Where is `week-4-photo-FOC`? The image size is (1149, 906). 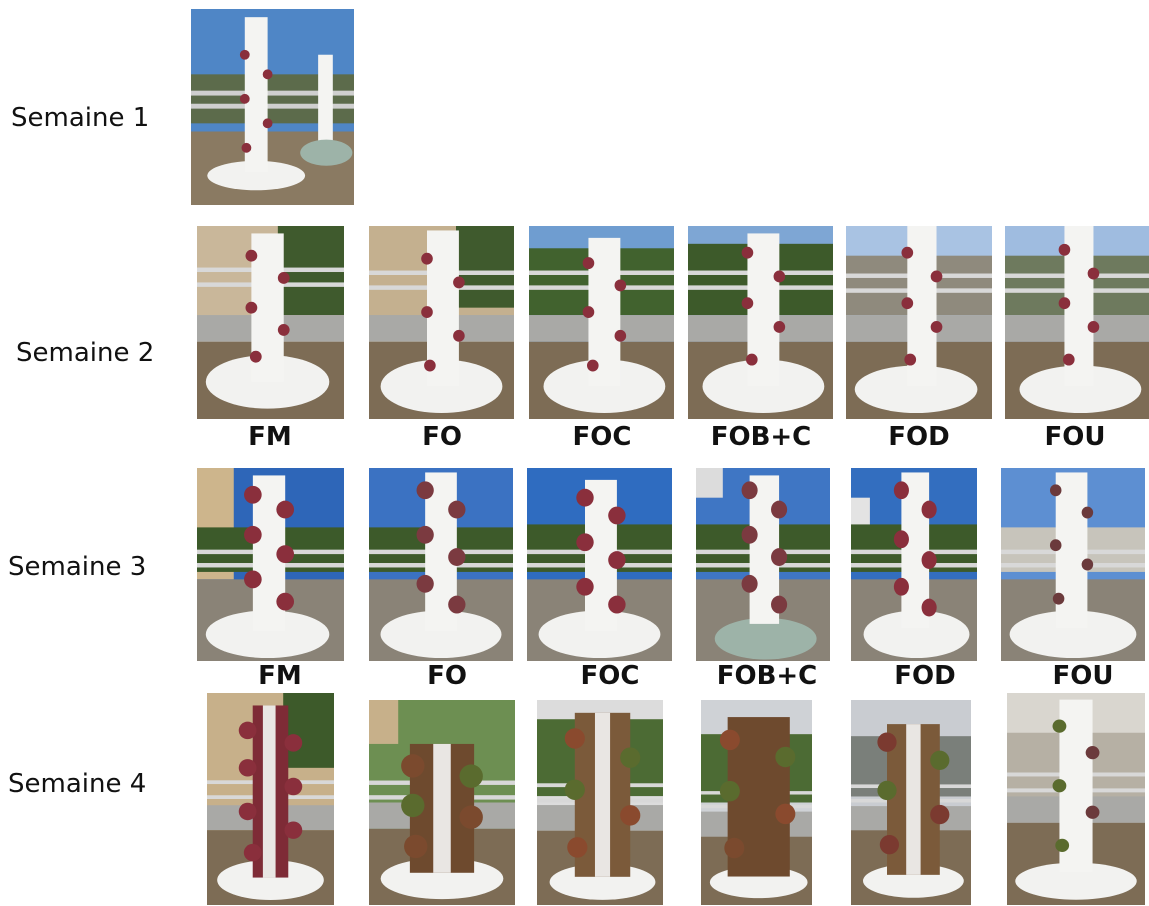 week-4-photo-FOC is located at coordinates (600, 802).